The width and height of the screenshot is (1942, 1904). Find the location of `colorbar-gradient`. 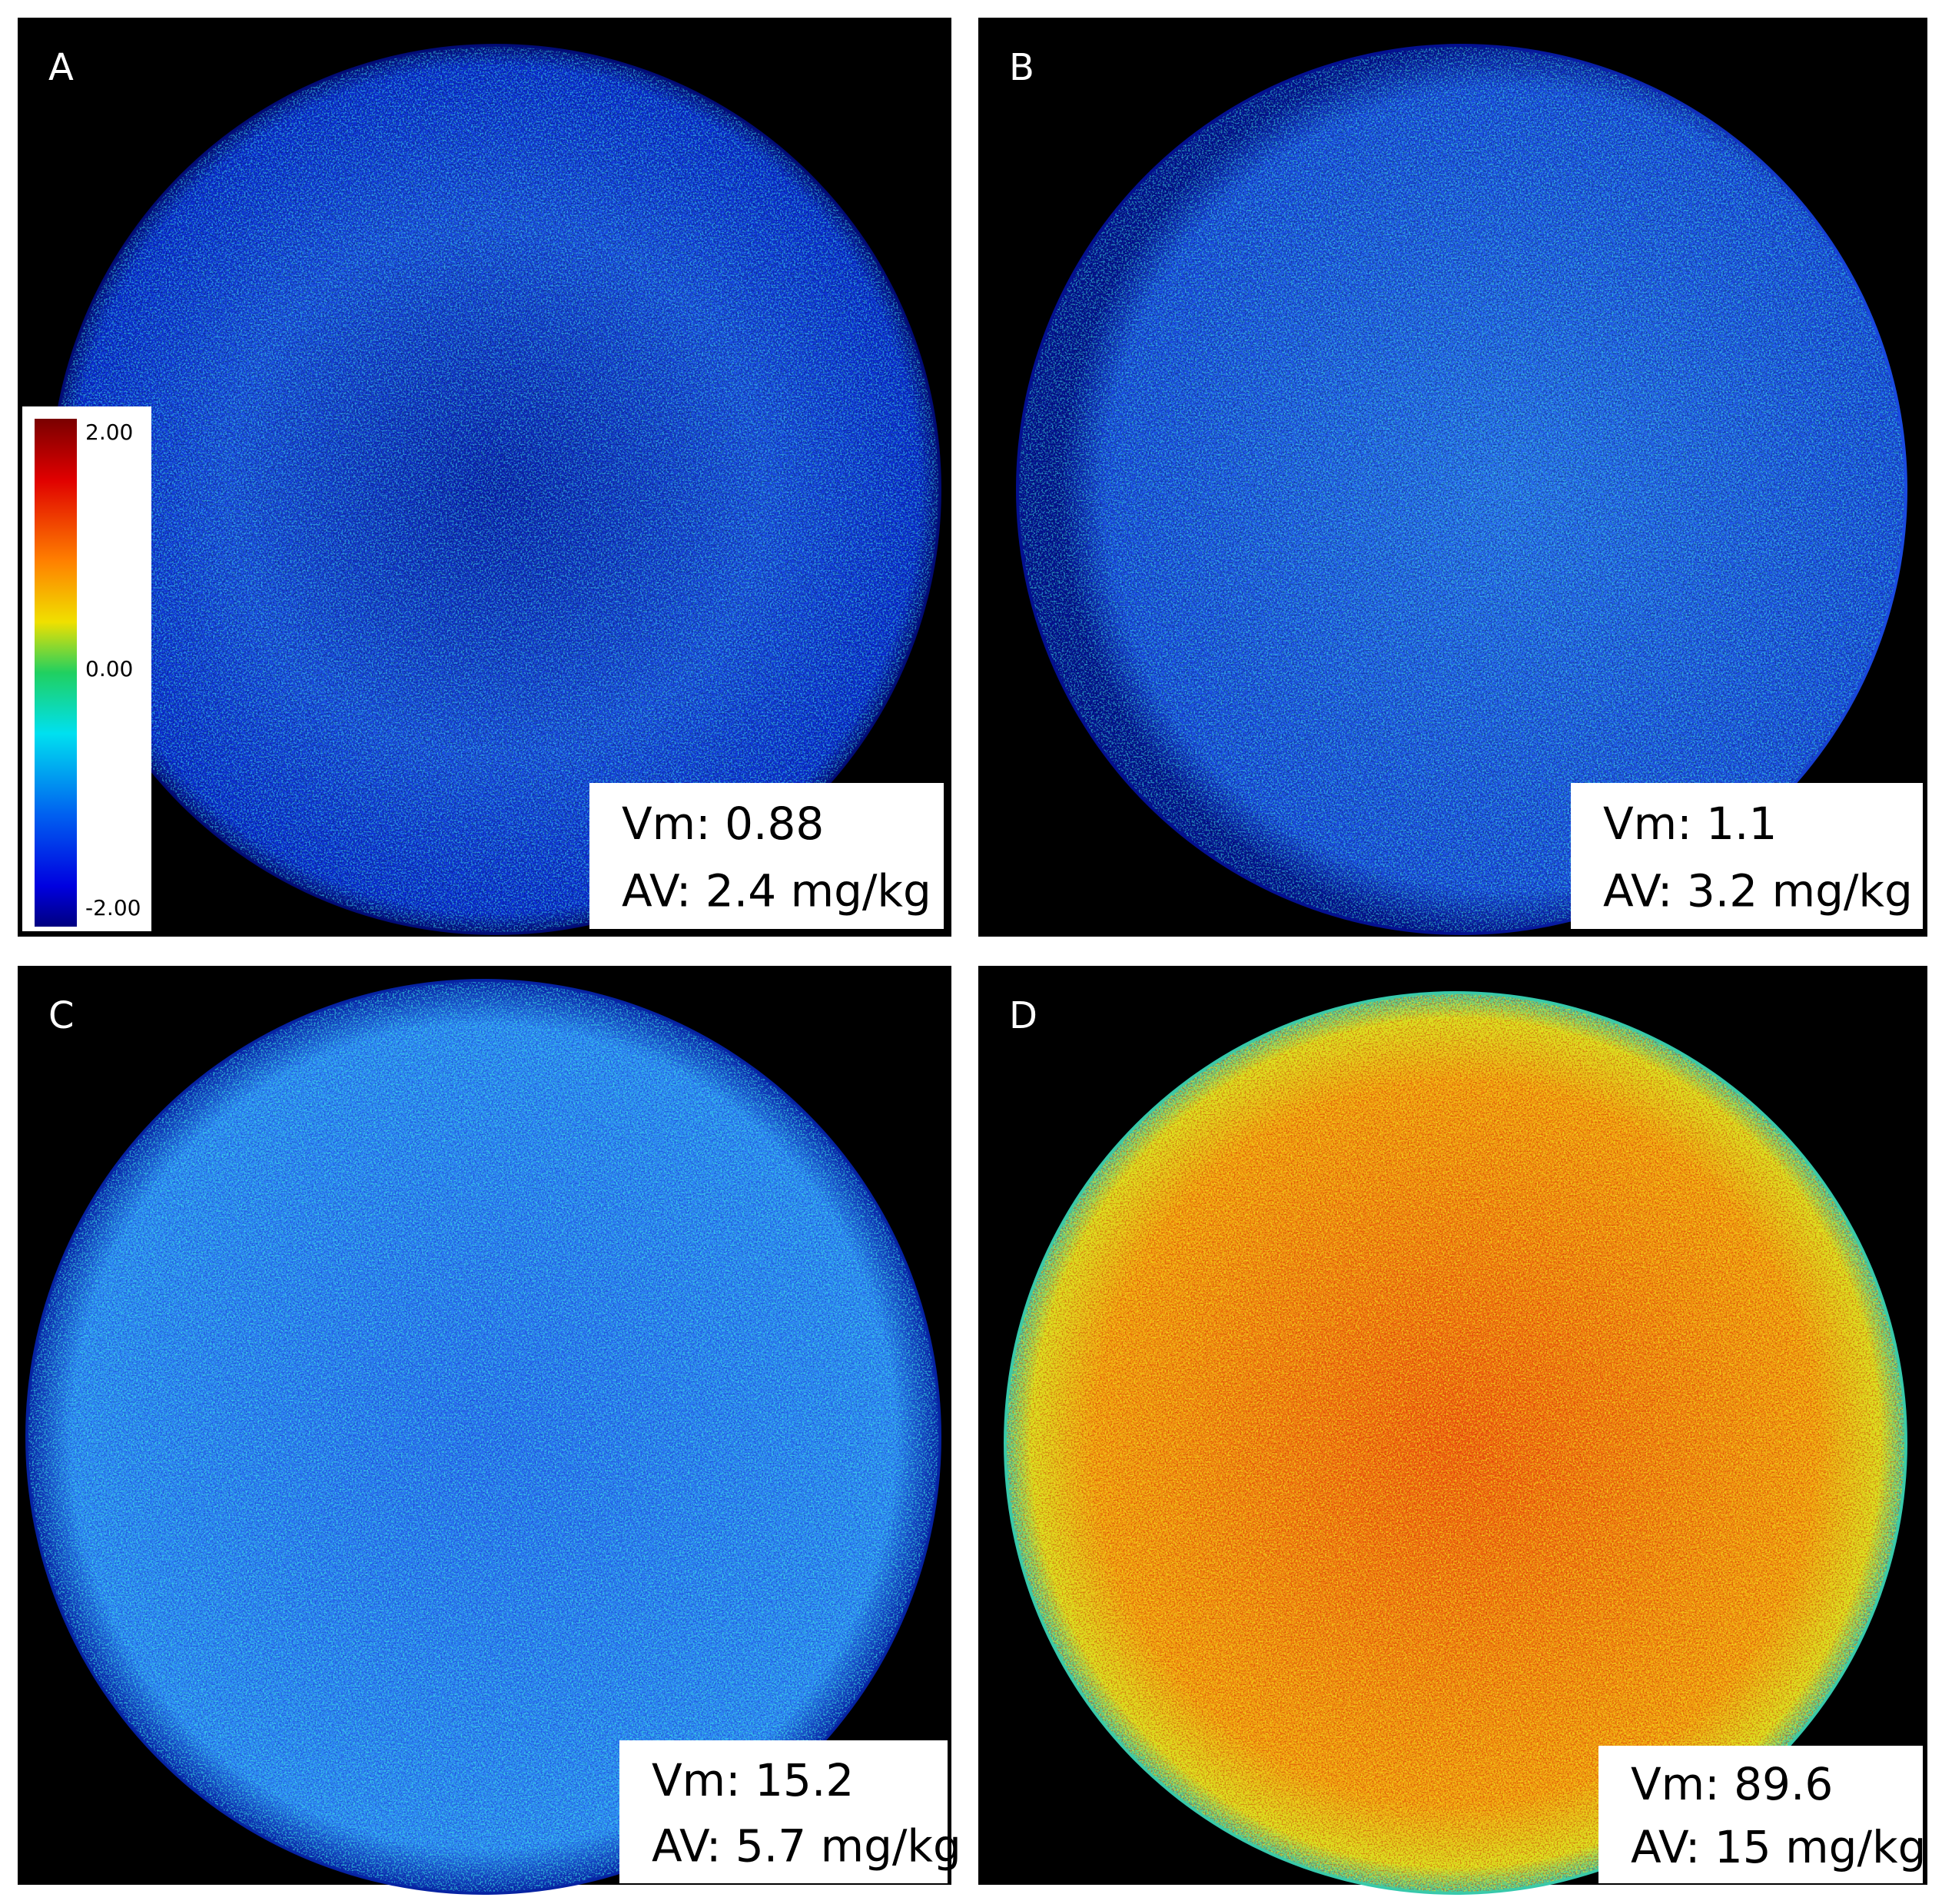

colorbar-gradient is located at coordinates (56, 673).